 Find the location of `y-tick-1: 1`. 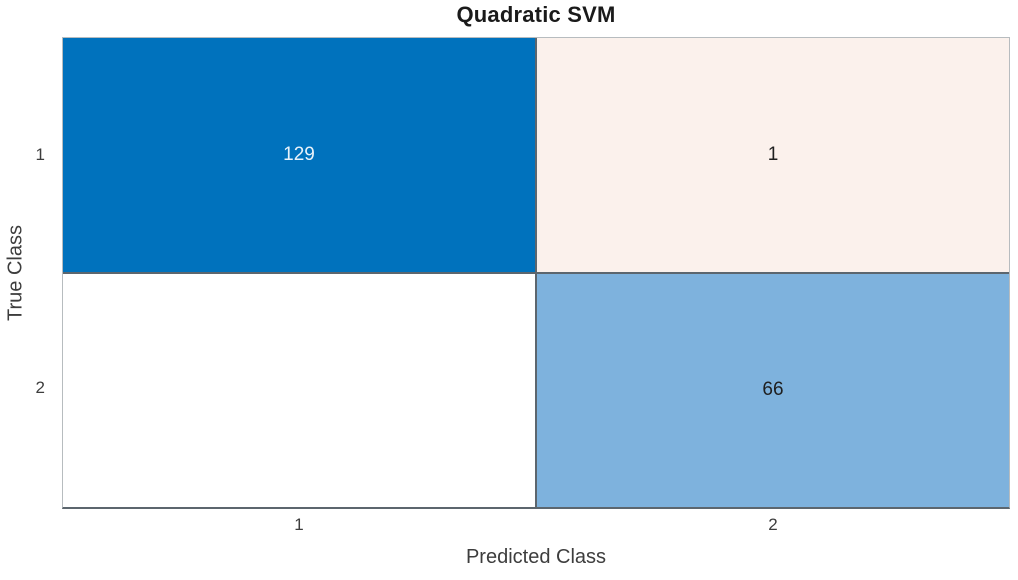

y-tick-1: 1 is located at coordinates (40, 154).